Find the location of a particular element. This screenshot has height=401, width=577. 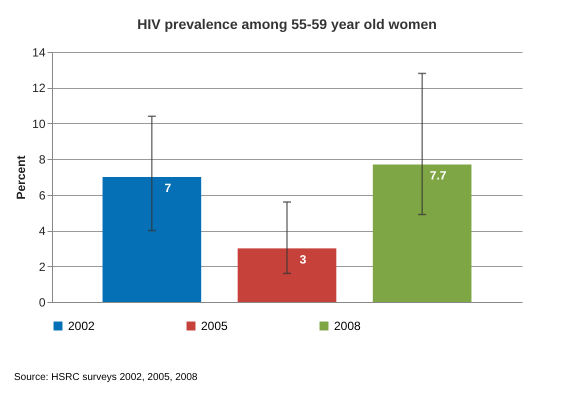

data-label: 7.7 is located at coordinates (438, 175).